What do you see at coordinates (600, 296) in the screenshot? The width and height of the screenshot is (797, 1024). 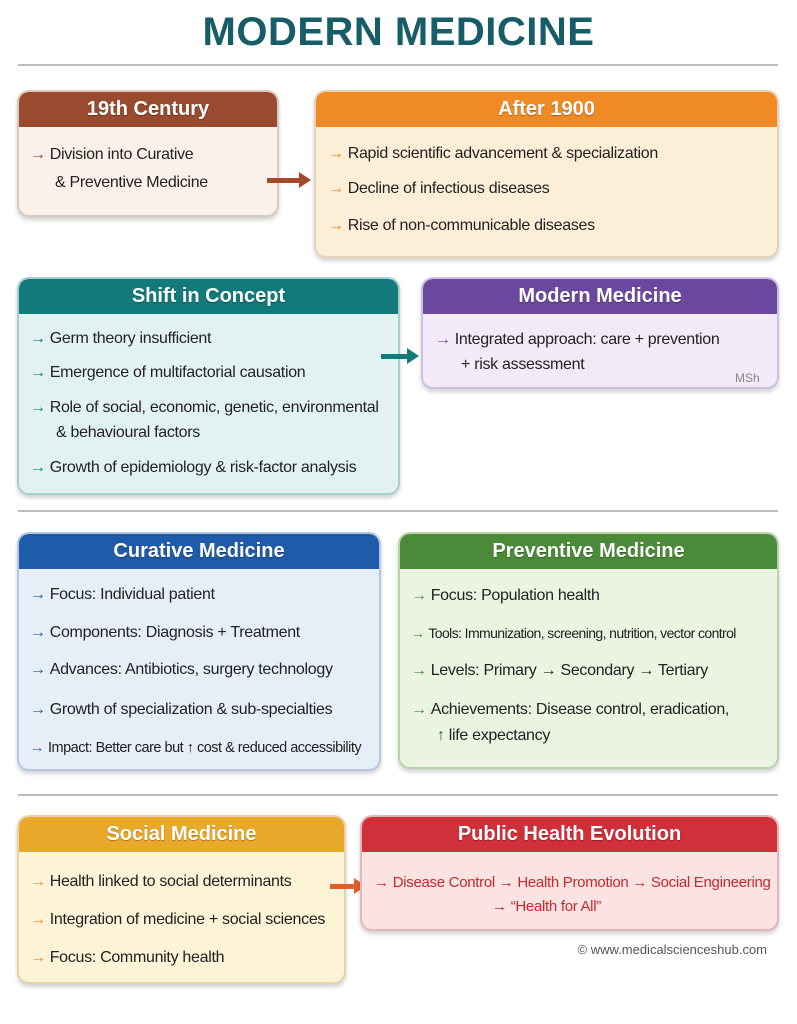 I see `card-title: Modern Medicine` at bounding box center [600, 296].